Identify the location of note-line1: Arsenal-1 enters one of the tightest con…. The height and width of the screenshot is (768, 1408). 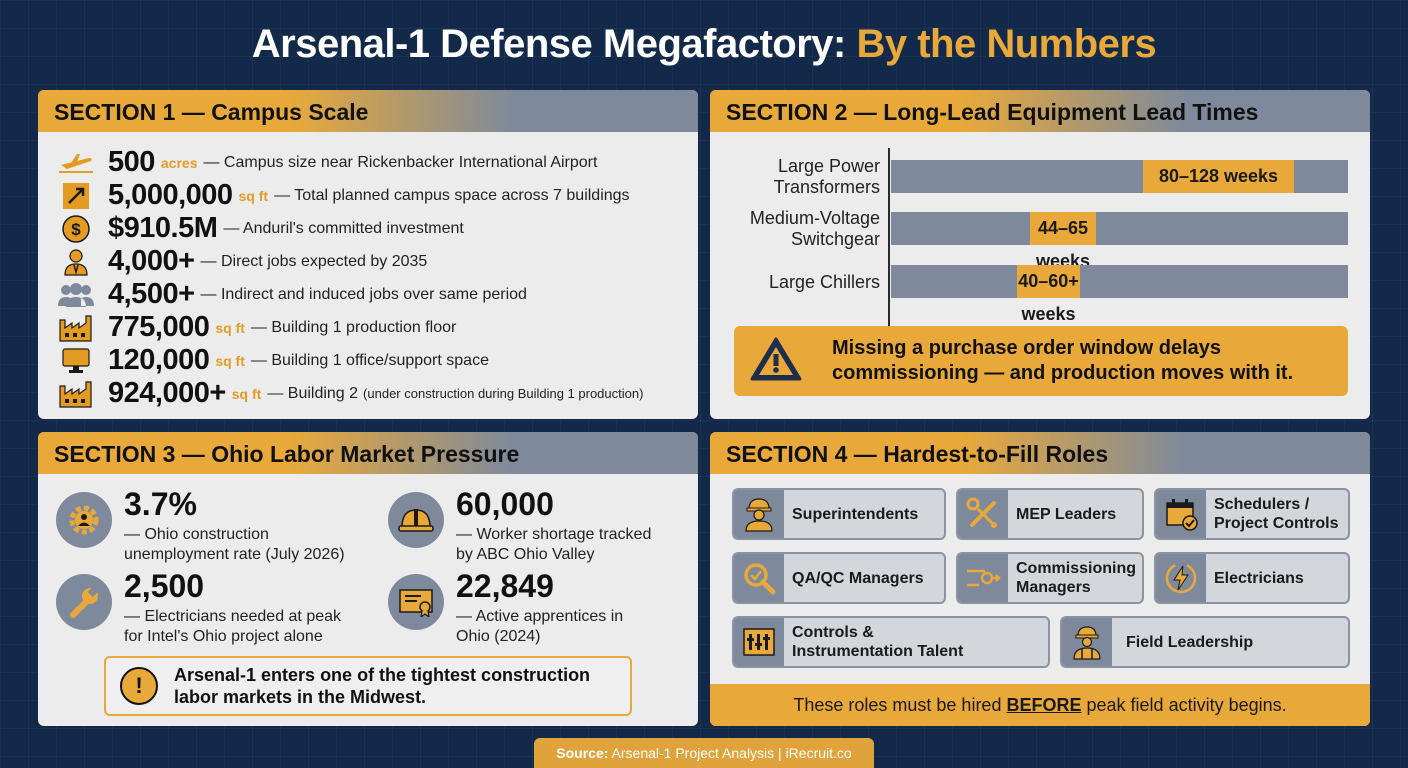
(382, 675).